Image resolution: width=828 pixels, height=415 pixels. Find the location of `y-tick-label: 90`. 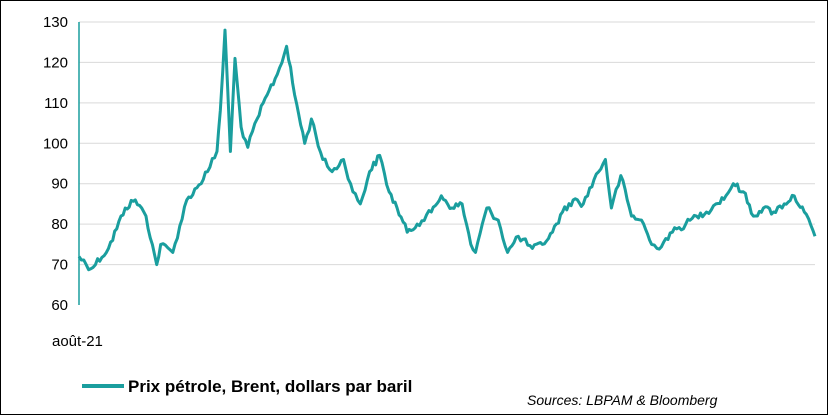

y-tick-label: 90 is located at coordinates (59, 184).